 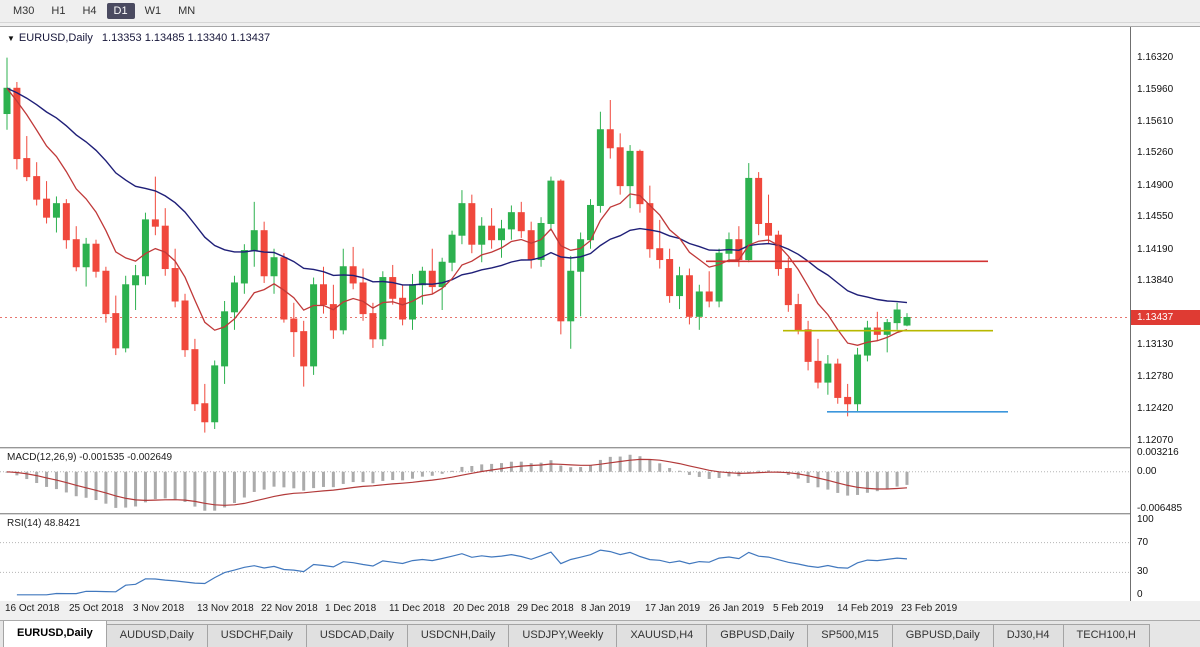 I want to click on macd-panel, so click(x=565, y=481).